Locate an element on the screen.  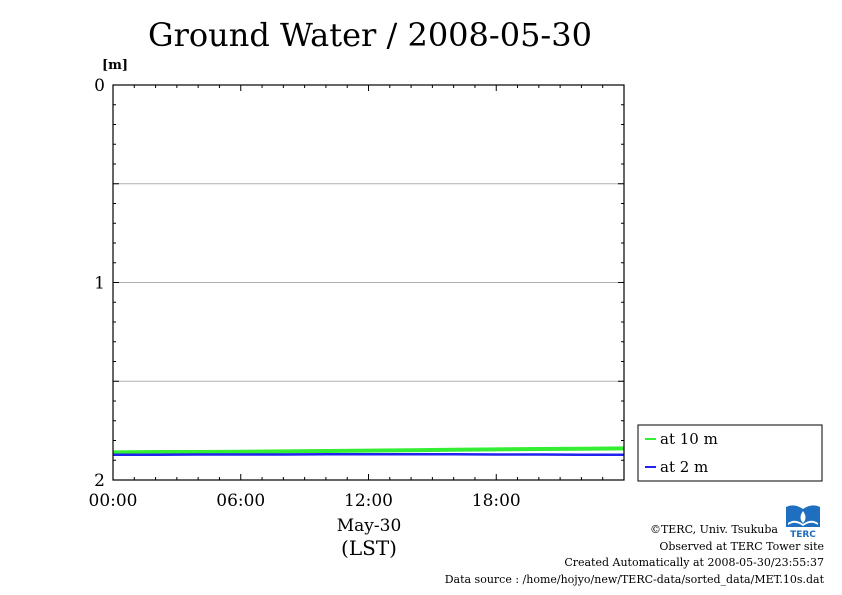
x-tick-label: 18:00 is located at coordinates (496, 501).